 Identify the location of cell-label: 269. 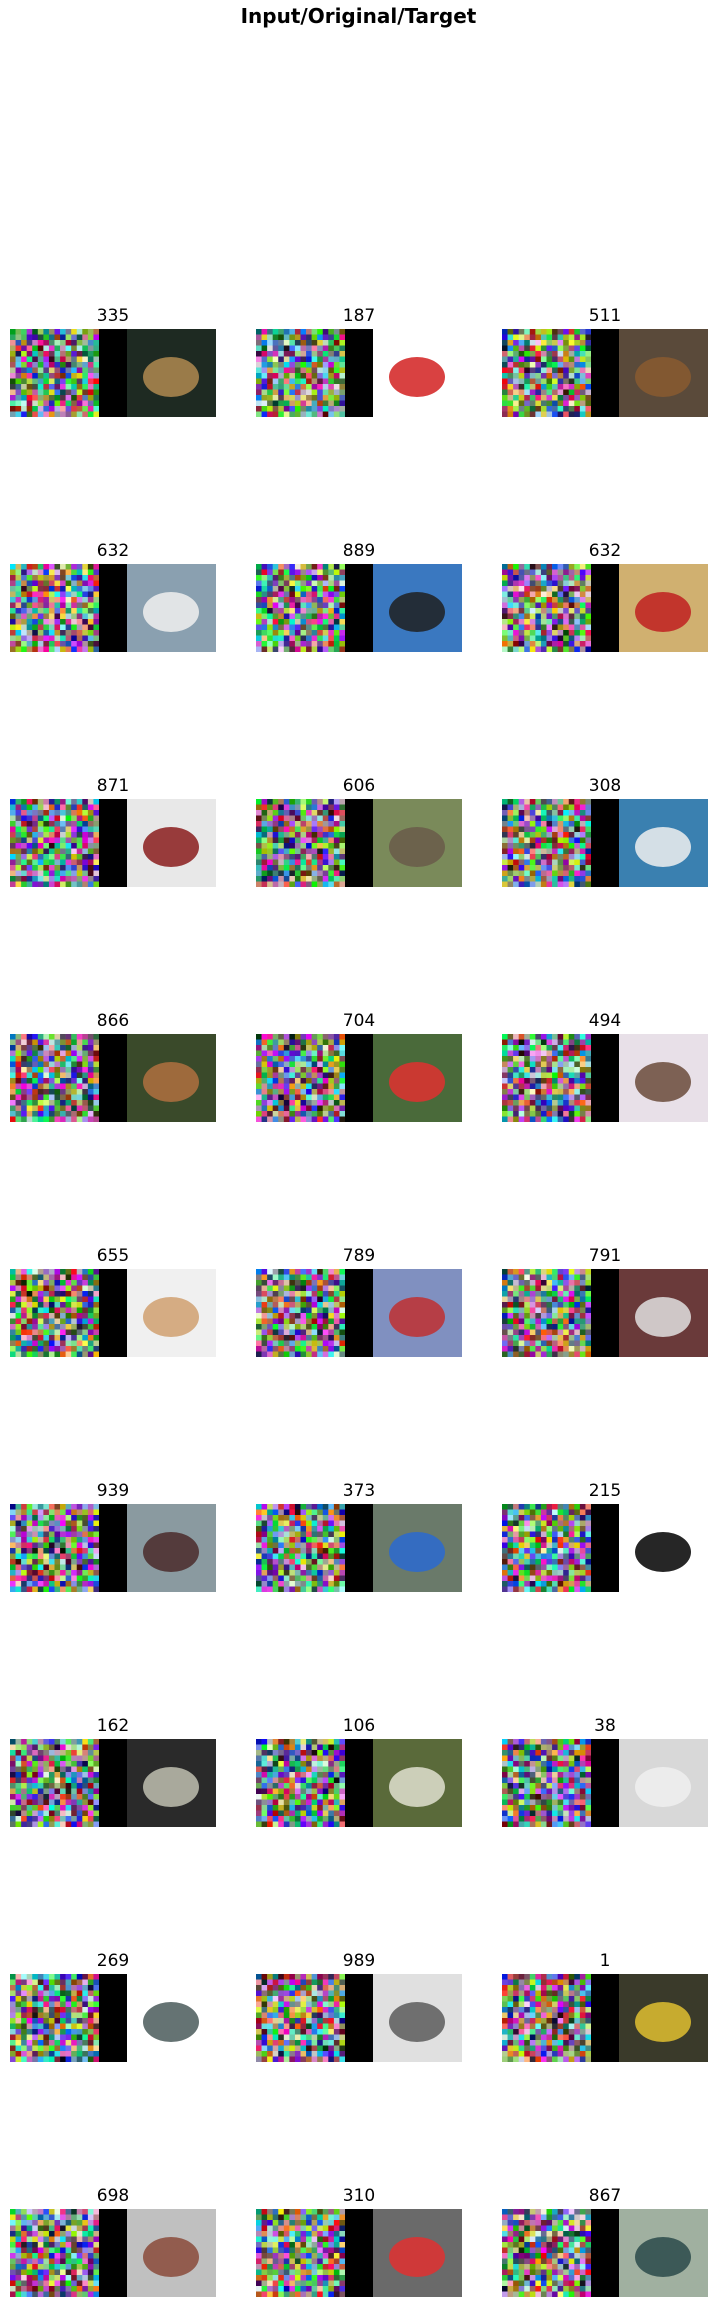
(113, 1961).